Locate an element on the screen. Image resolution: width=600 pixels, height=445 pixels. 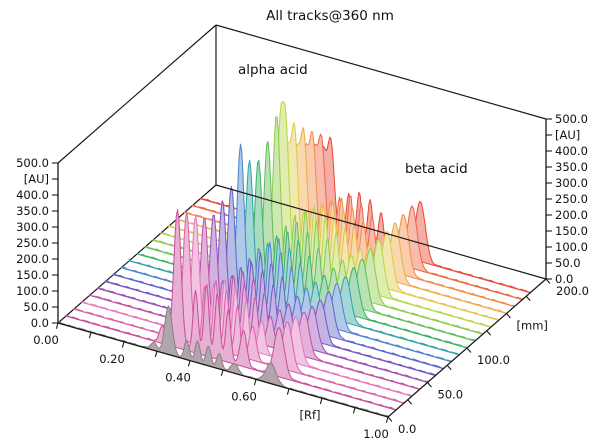
au-right-tick-label: 50.0 is located at coordinates (568, 263).